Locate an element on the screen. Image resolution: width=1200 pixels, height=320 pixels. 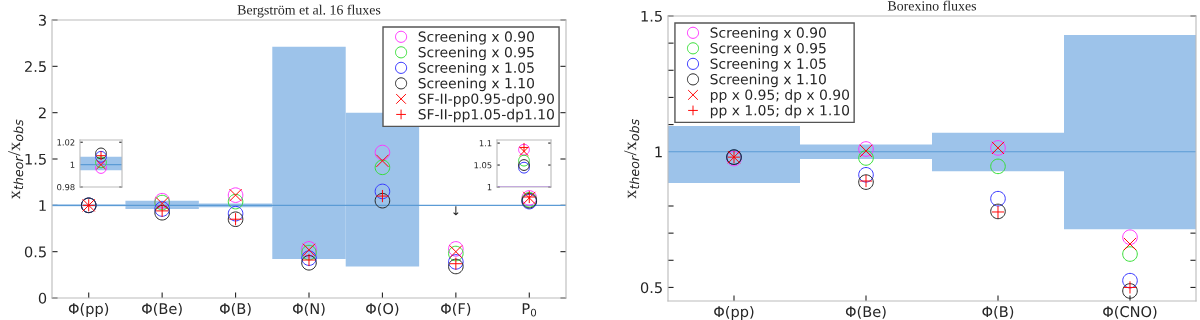
y-tick-label: 1.05 is located at coordinates (483, 165).